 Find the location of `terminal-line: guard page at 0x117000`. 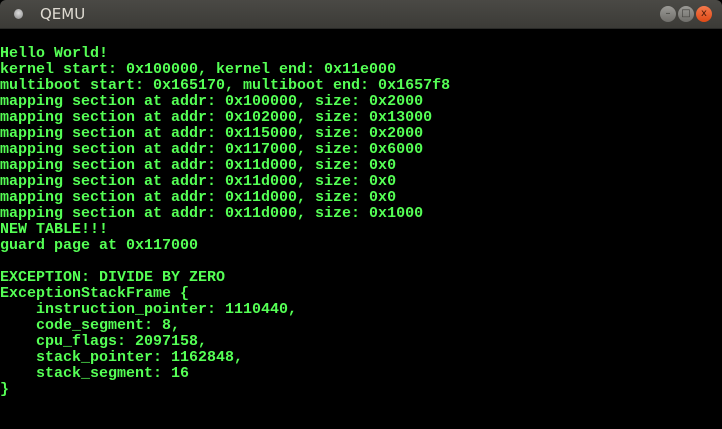

terminal-line: guard page at 0x117000 is located at coordinates (99, 245).